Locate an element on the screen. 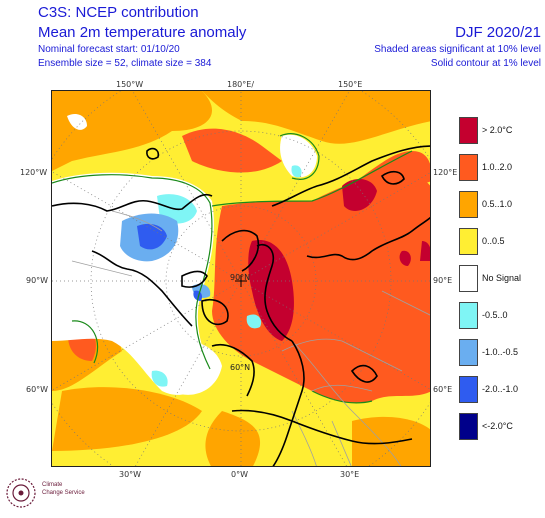  lon-label-120w: 120°W is located at coordinates (34, 172).